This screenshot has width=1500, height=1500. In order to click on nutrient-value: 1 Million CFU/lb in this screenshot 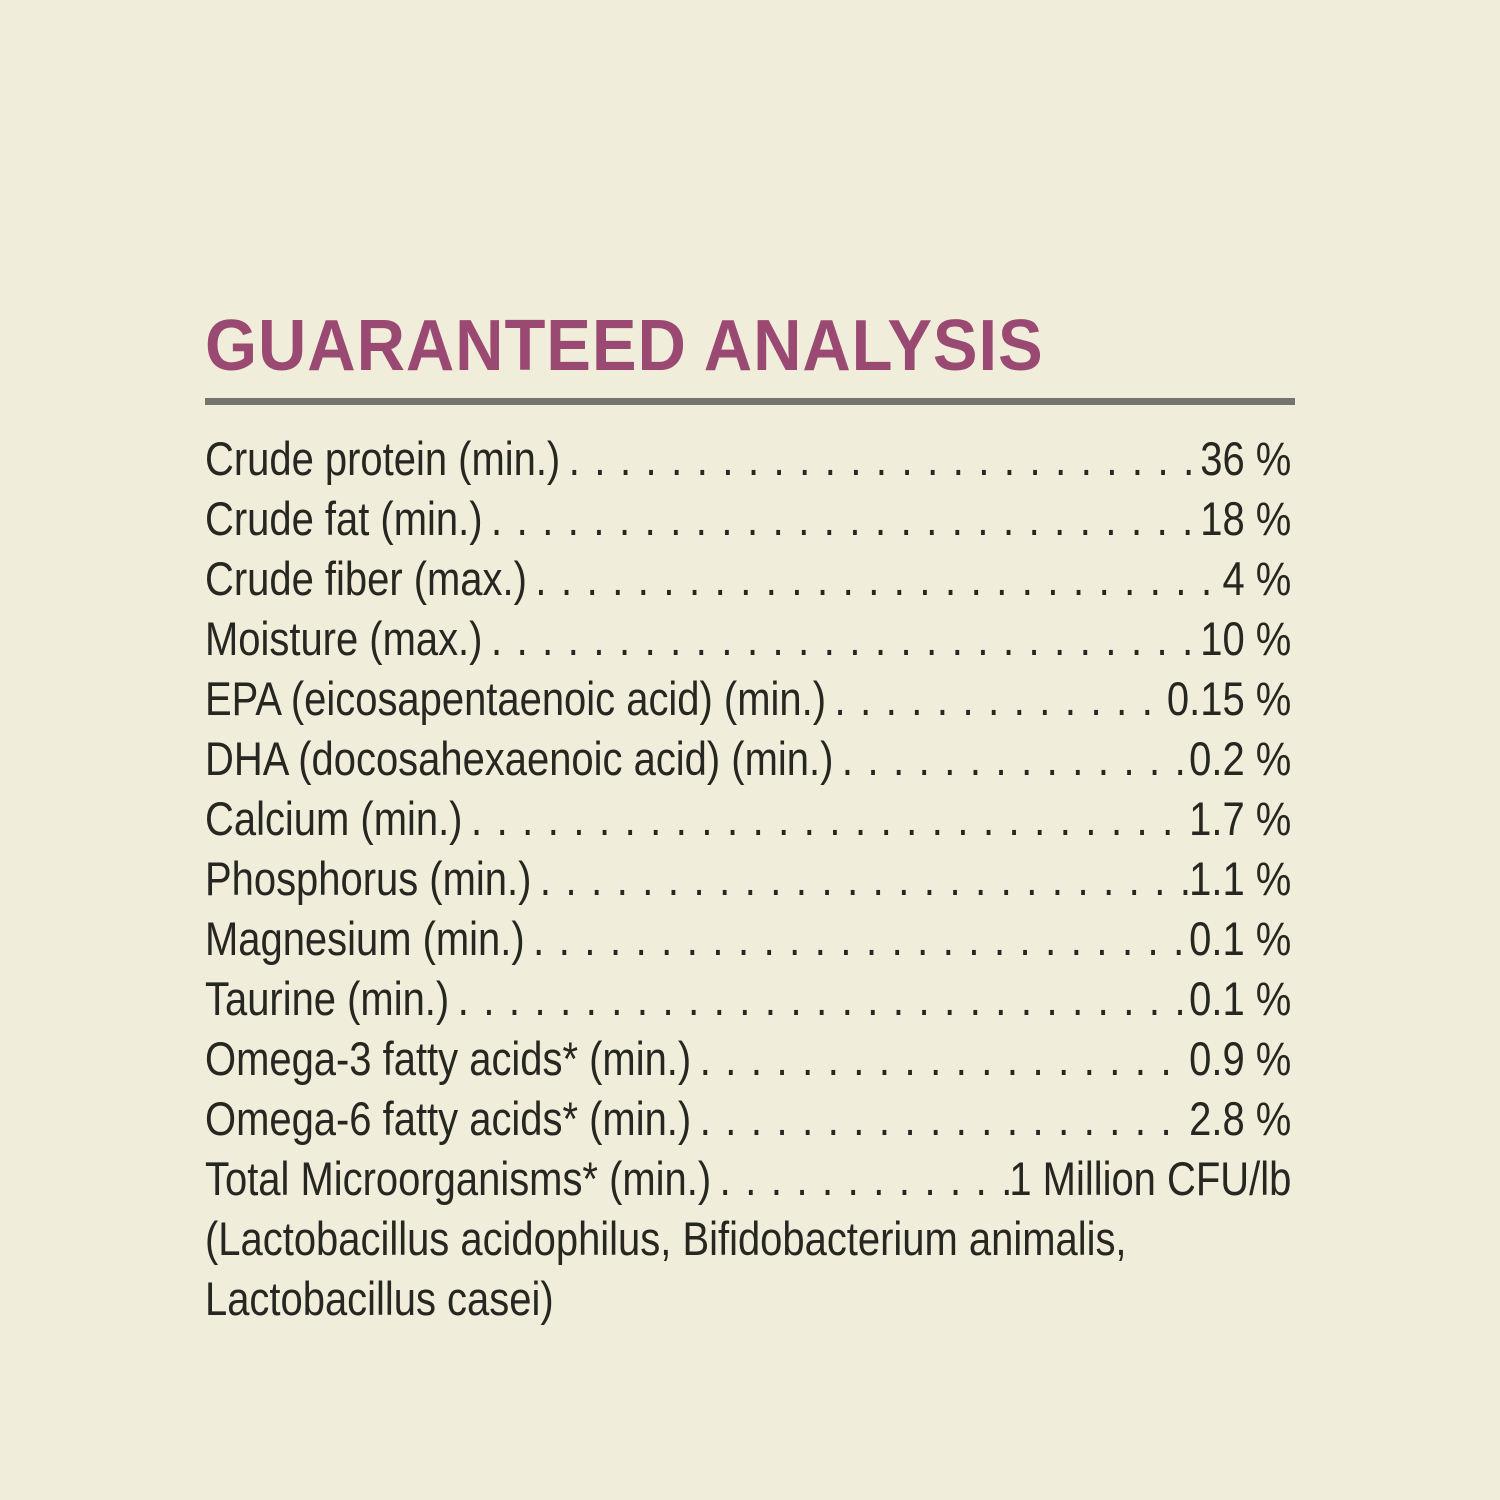, I will do `click(1150, 1178)`.